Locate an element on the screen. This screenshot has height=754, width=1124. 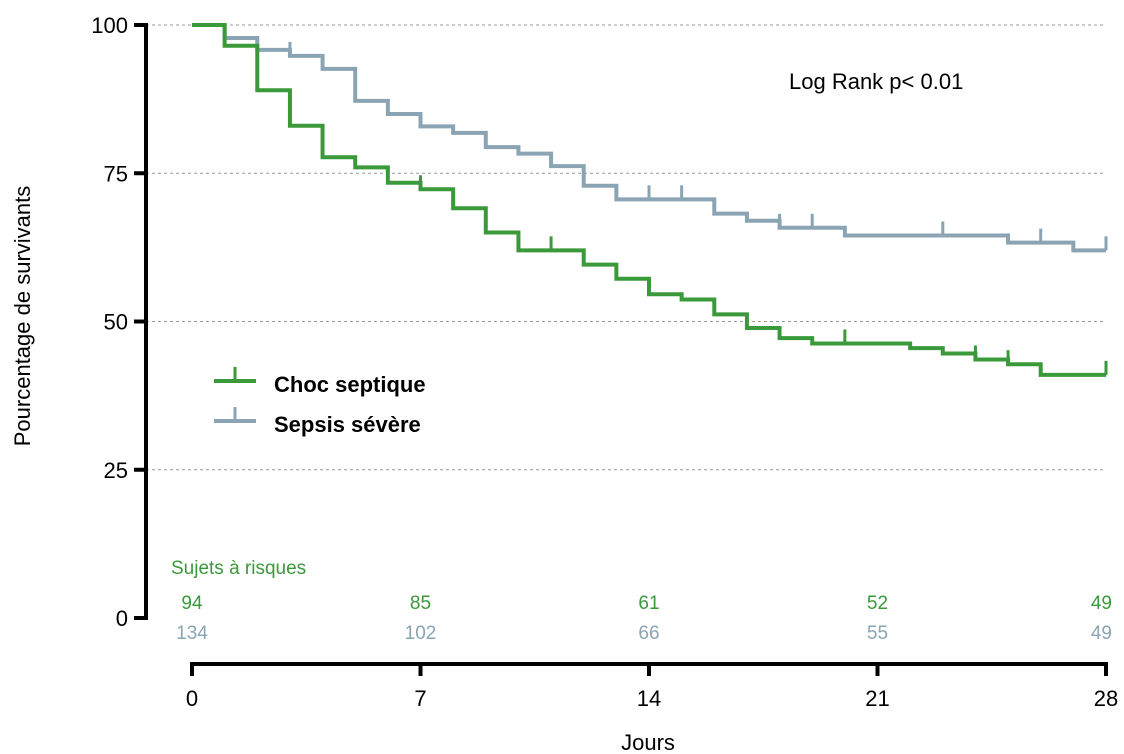
at-risk-table: Sujets à risques 94 85 61 52 49 134 102 66 55 49 is located at coordinates (641, 601).